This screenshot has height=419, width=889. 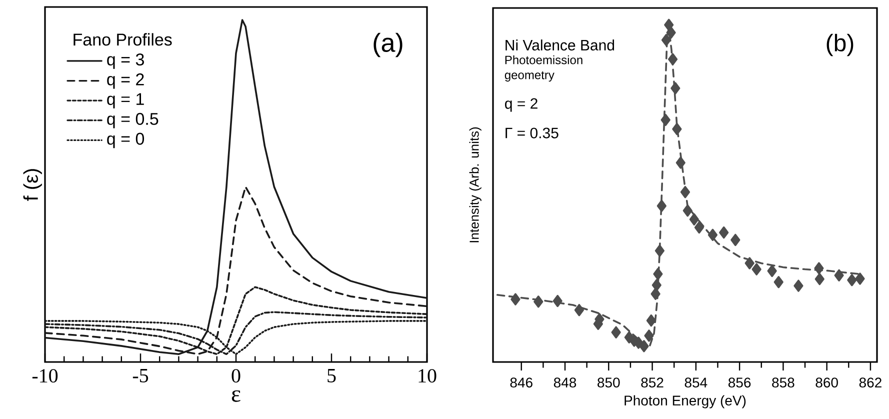 I want to click on legend-title: Fano Profiles, so click(x=123, y=39).